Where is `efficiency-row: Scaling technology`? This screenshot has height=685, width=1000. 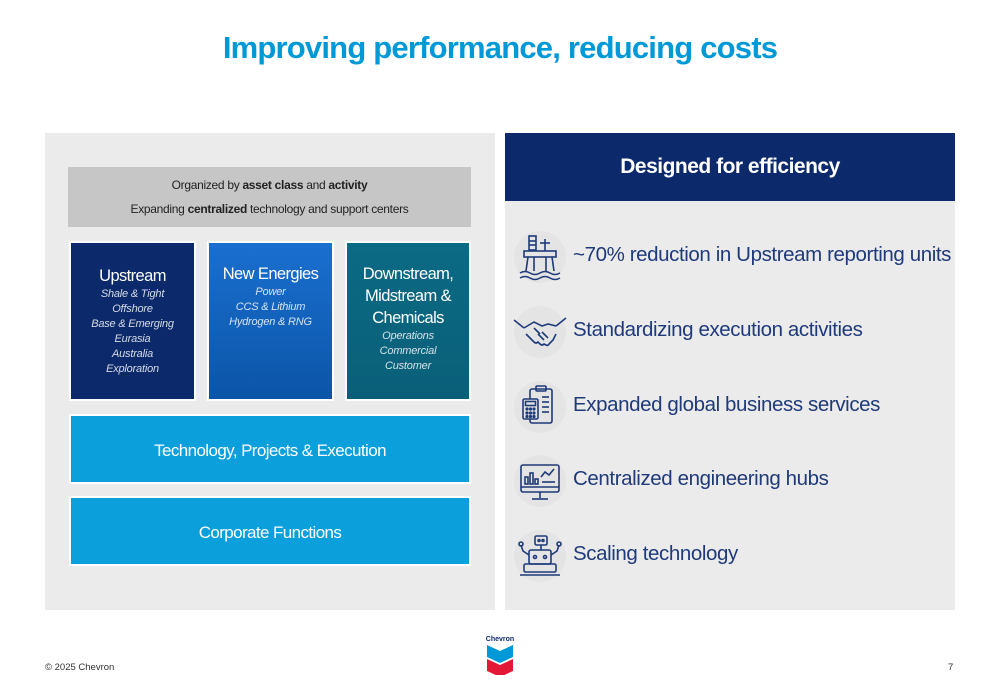 efficiency-row: Scaling technology is located at coordinates (732, 556).